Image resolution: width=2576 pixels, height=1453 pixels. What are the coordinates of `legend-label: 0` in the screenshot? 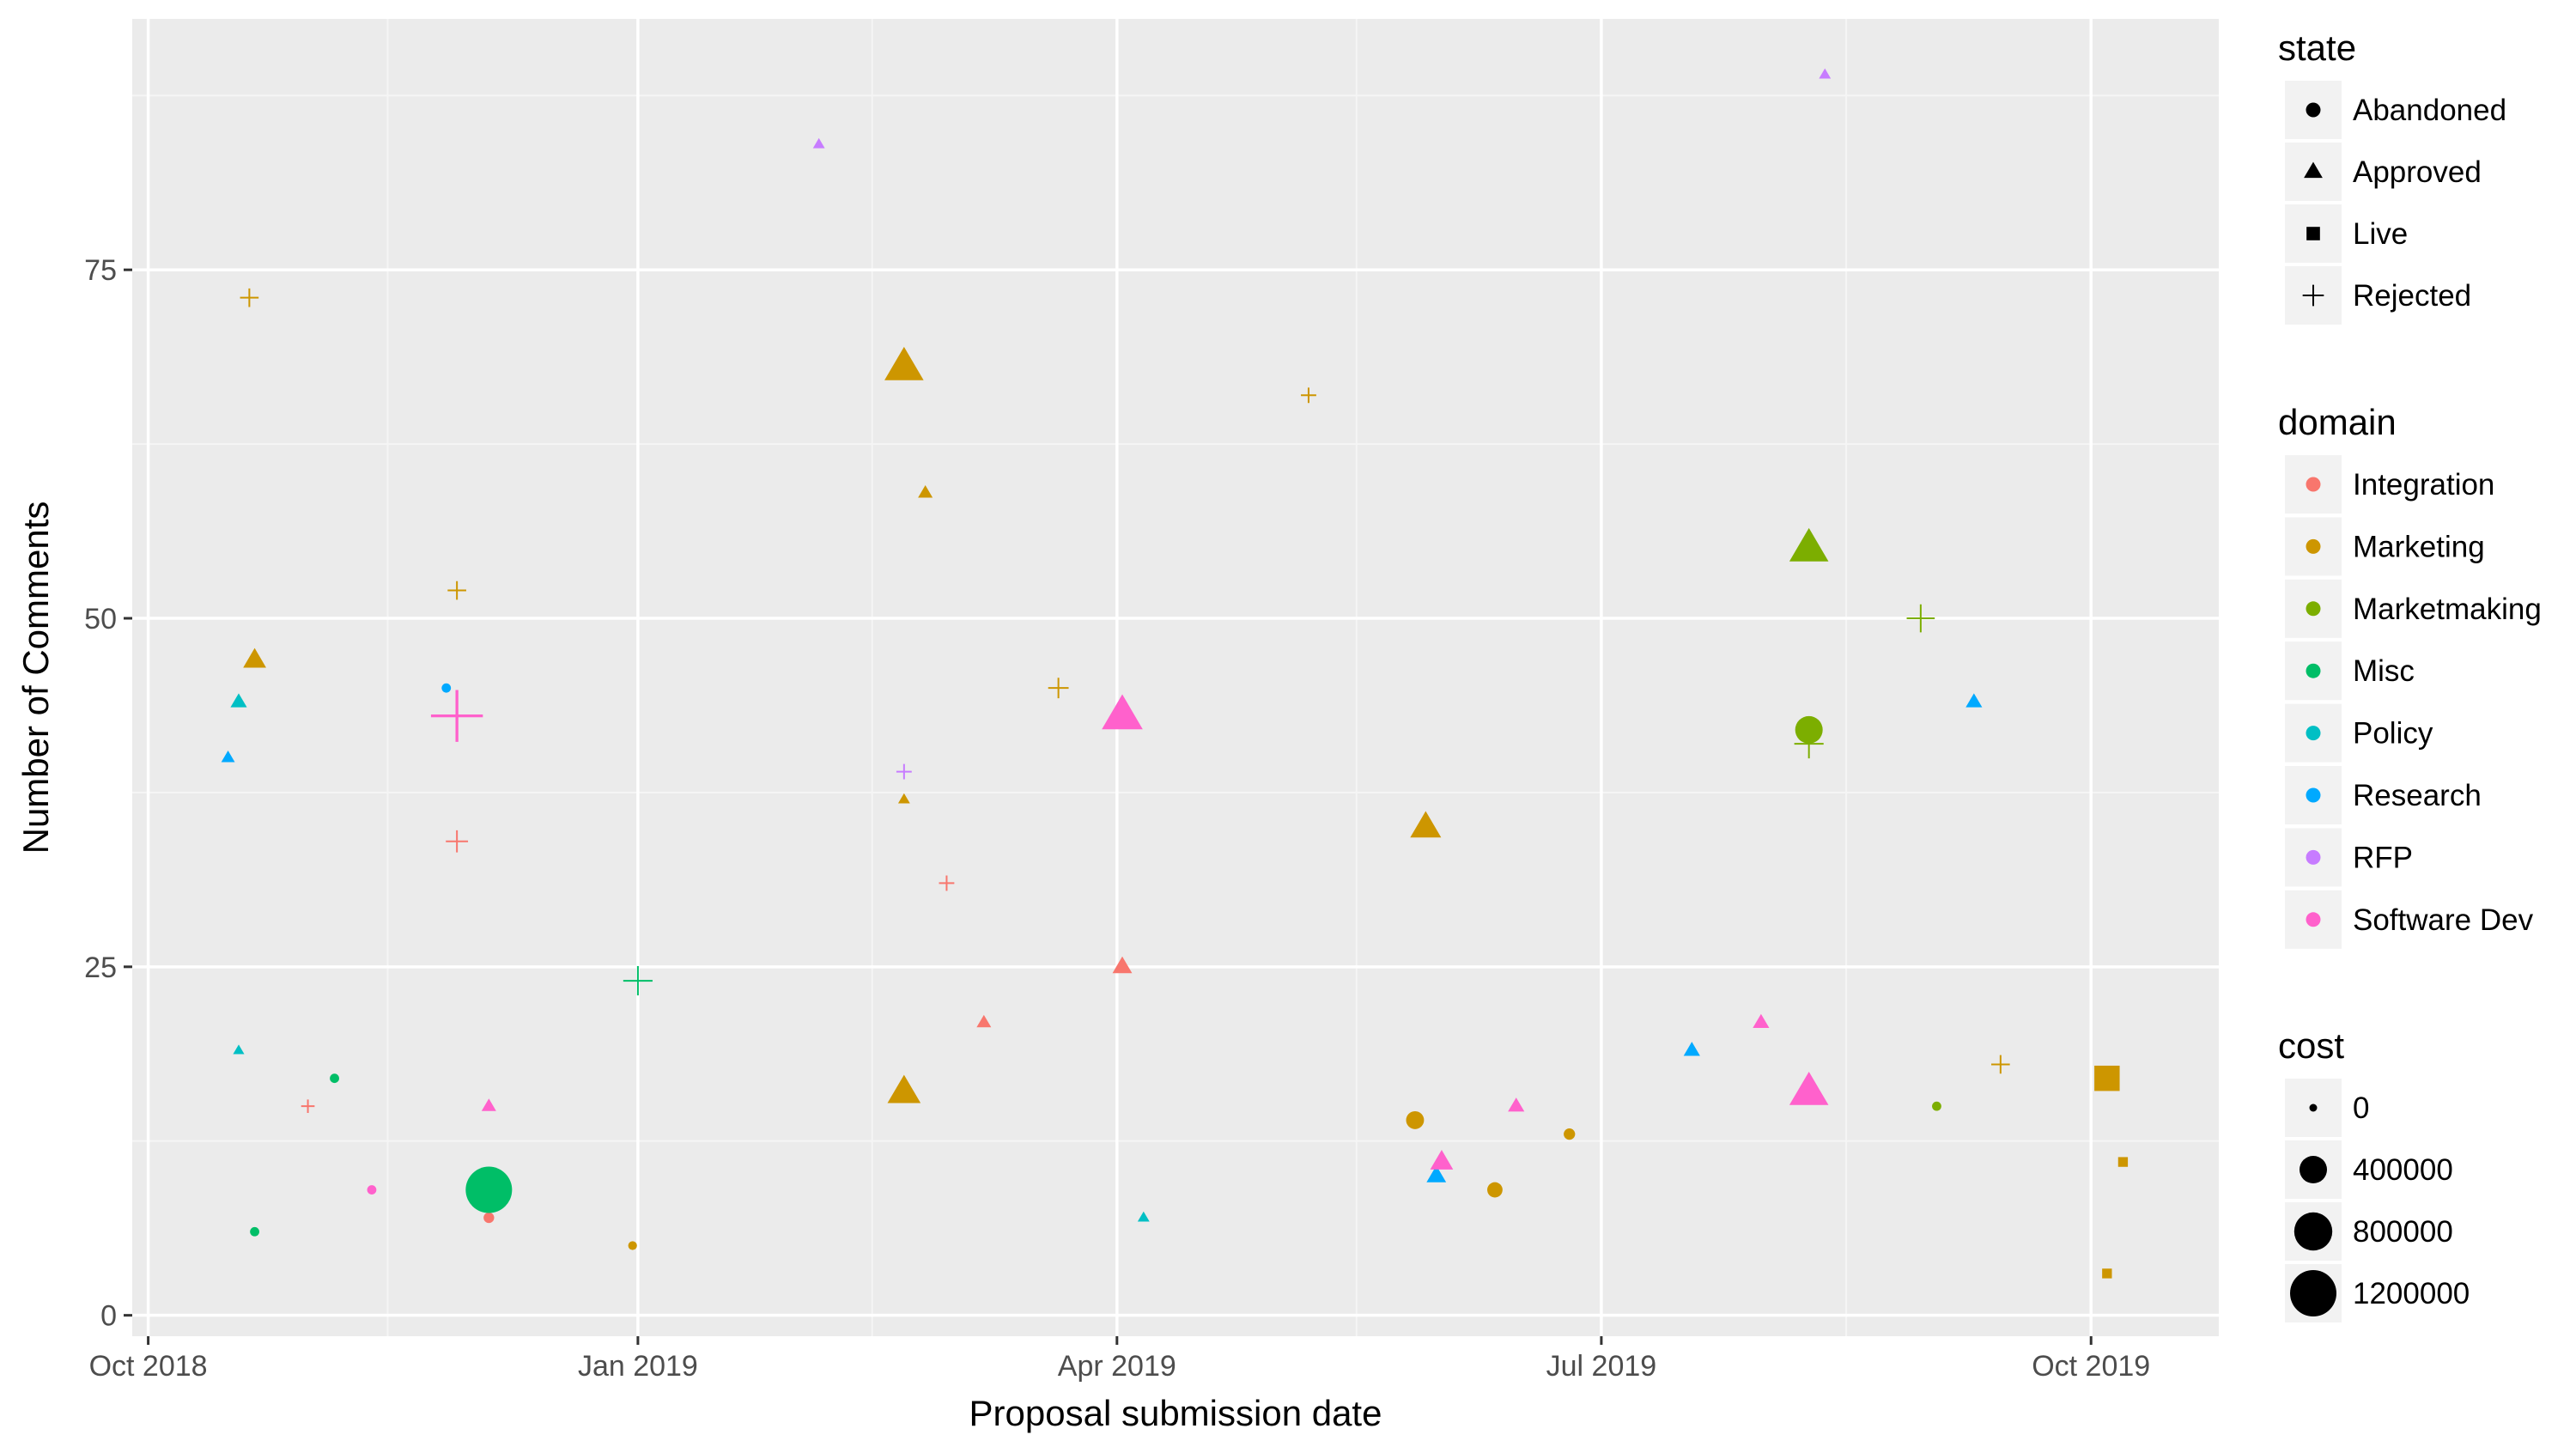 It's located at (2361, 1108).